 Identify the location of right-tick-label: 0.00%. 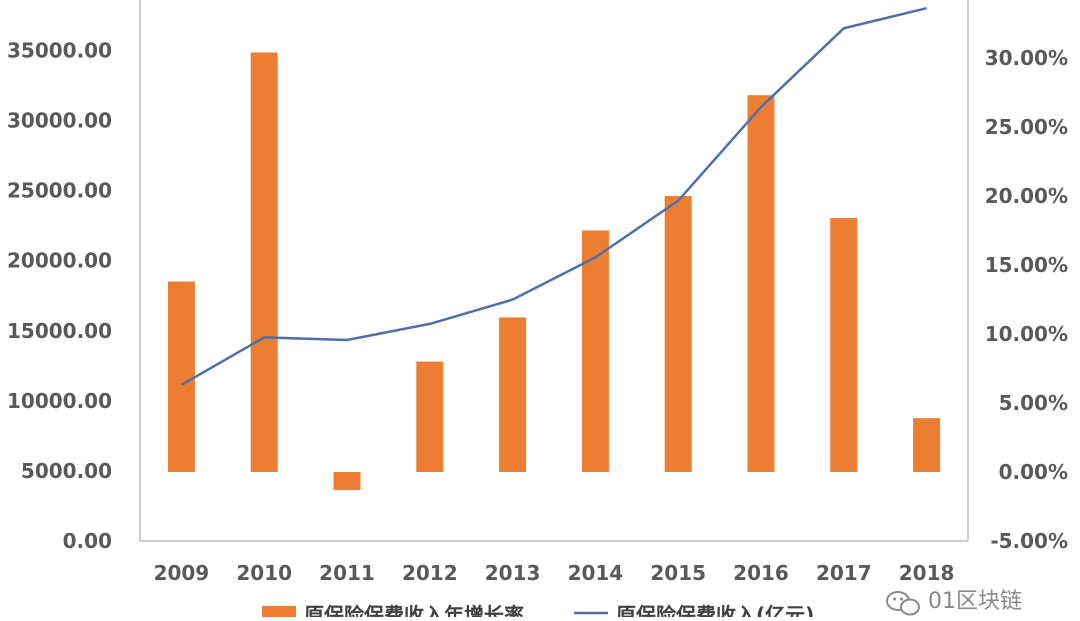
(1033, 472).